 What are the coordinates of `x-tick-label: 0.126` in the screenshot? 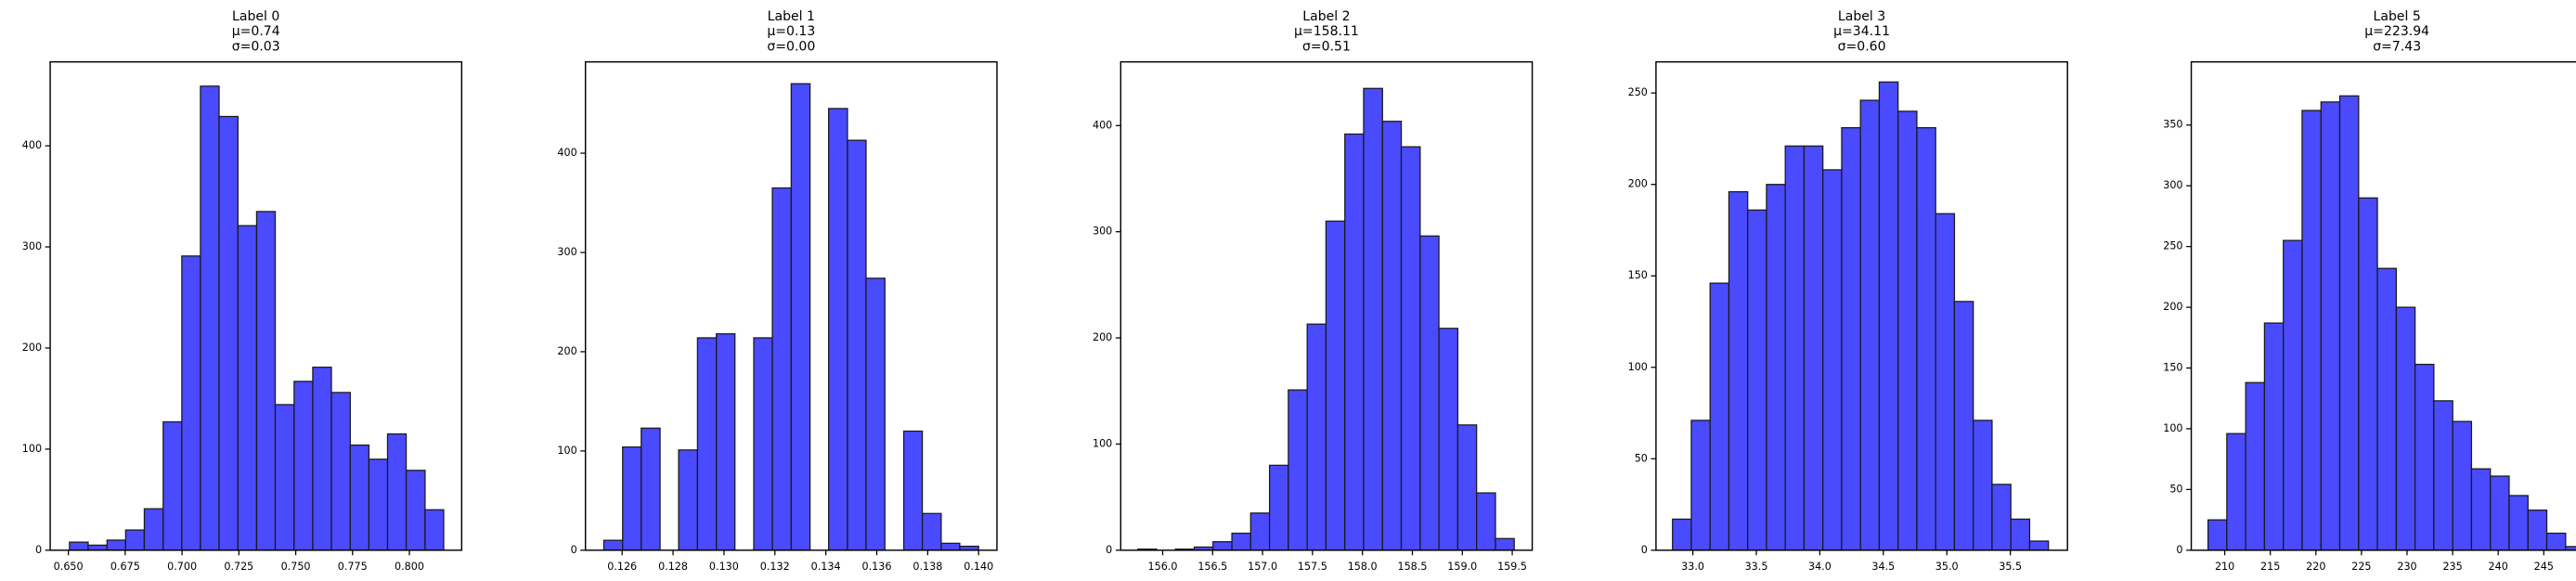 It's located at (622, 567).